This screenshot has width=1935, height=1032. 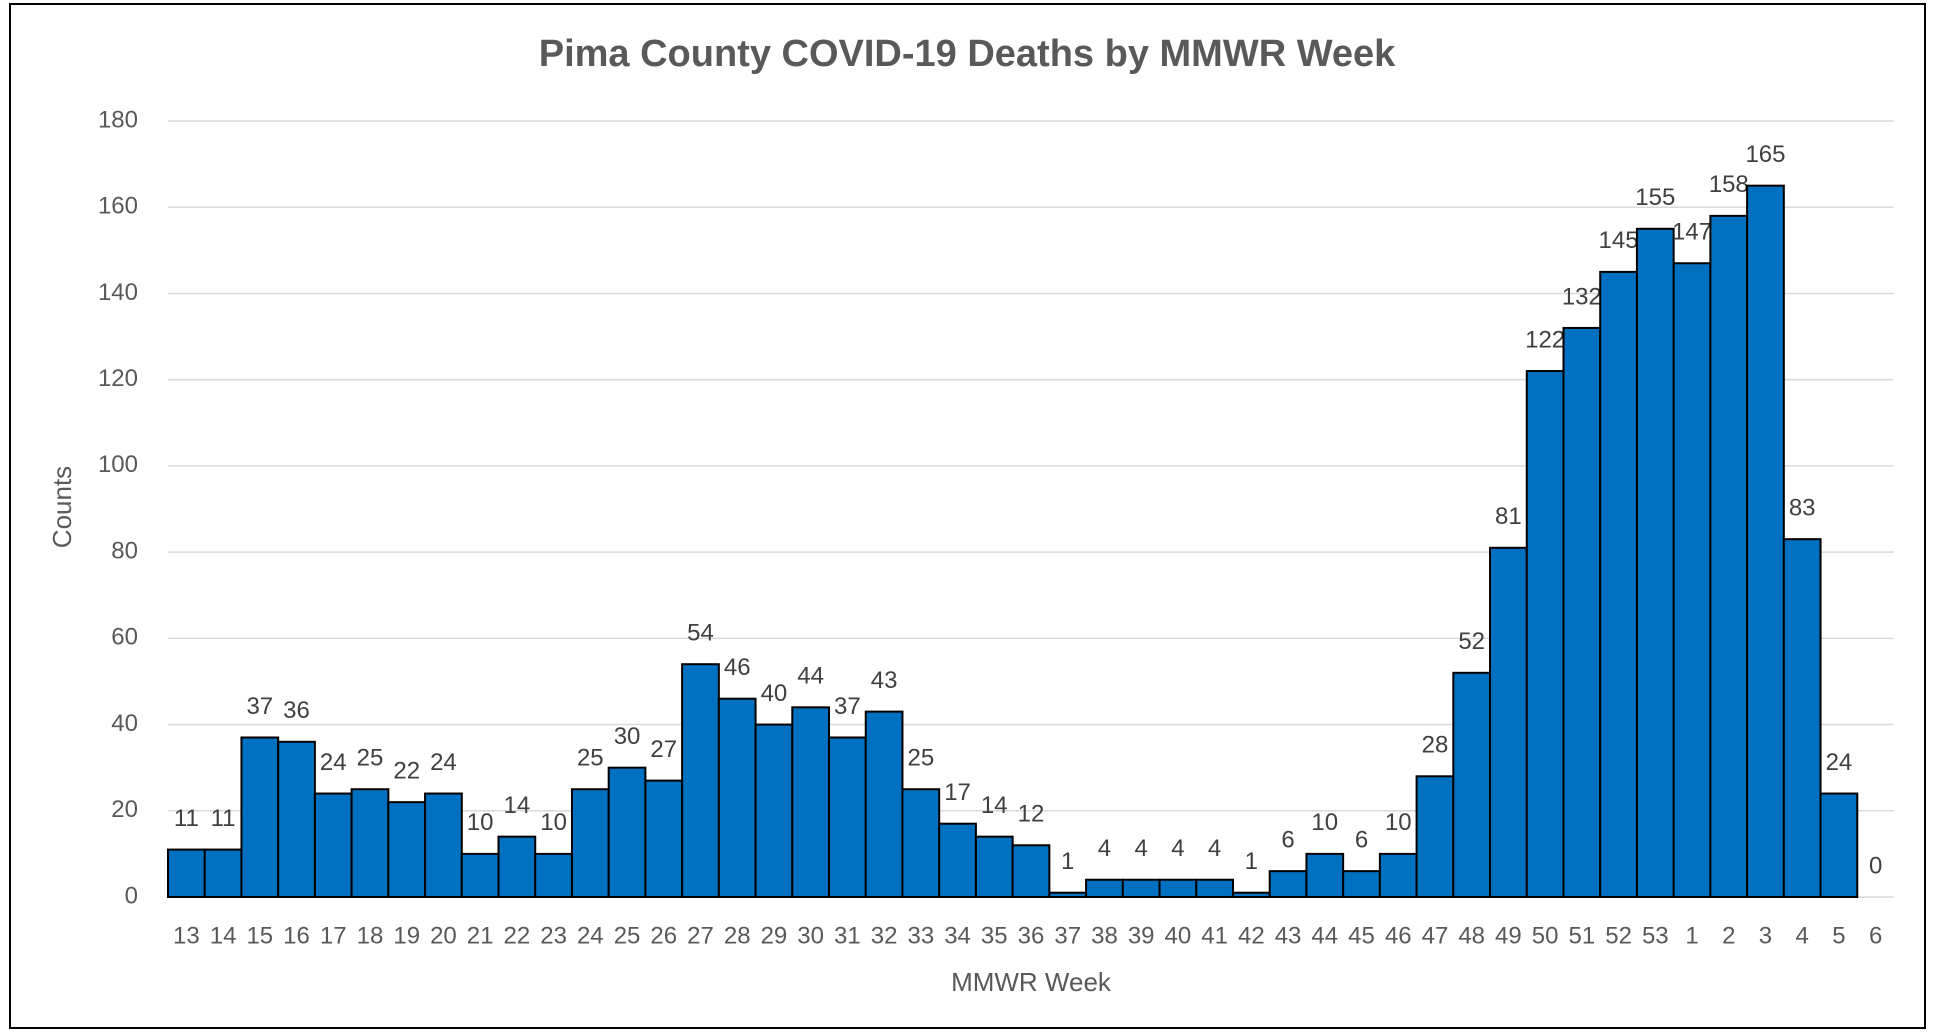 What do you see at coordinates (737, 667) in the screenshot?
I see `value-label: 46` at bounding box center [737, 667].